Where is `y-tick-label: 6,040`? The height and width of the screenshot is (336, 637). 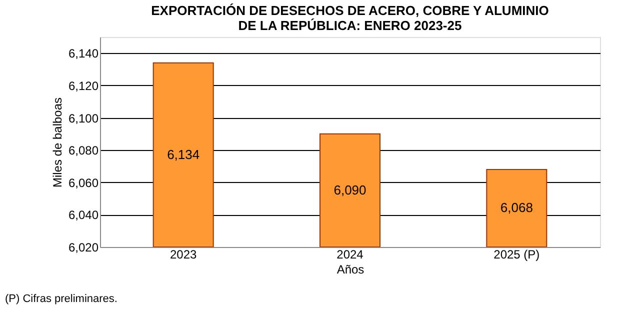 y-tick-label: 6,040 is located at coordinates (83, 215).